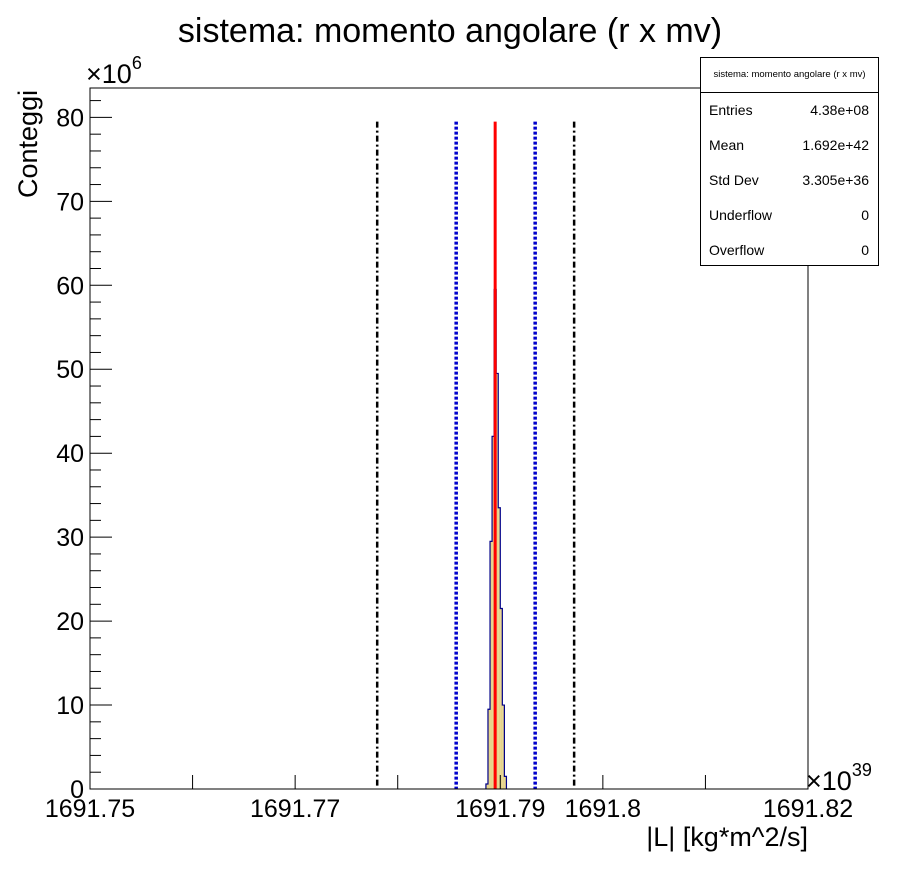 The image size is (898, 876). Describe the element at coordinates (603, 809) in the screenshot. I see `x-tick-label: 1691.8` at that location.